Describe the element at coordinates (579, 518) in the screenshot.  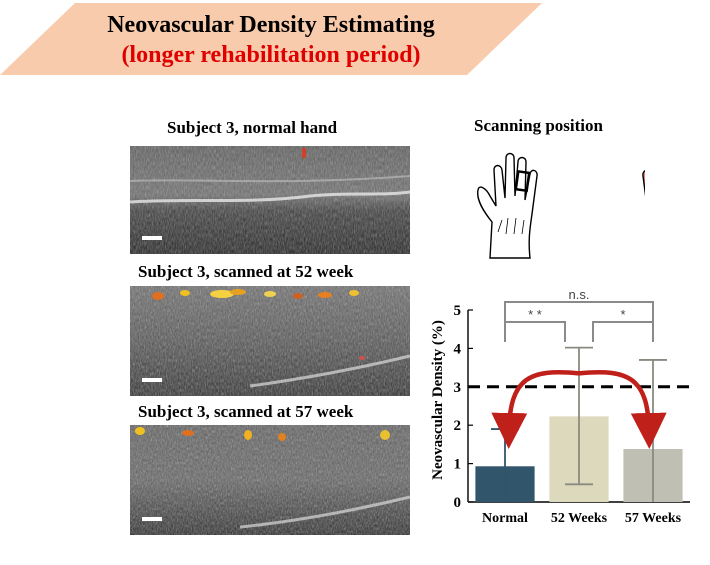
I see `x-tick-label-1: 52 Weeks` at that location.